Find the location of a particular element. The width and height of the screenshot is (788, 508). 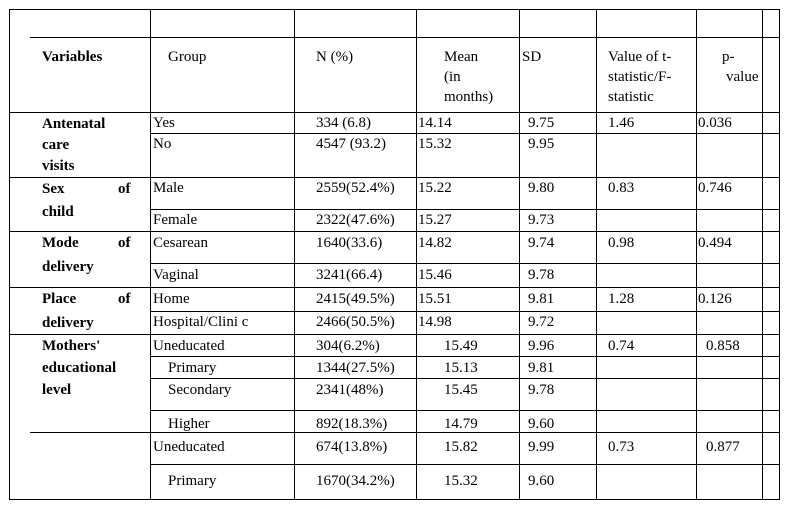

row-n: 304(6.2%) is located at coordinates (348, 346).